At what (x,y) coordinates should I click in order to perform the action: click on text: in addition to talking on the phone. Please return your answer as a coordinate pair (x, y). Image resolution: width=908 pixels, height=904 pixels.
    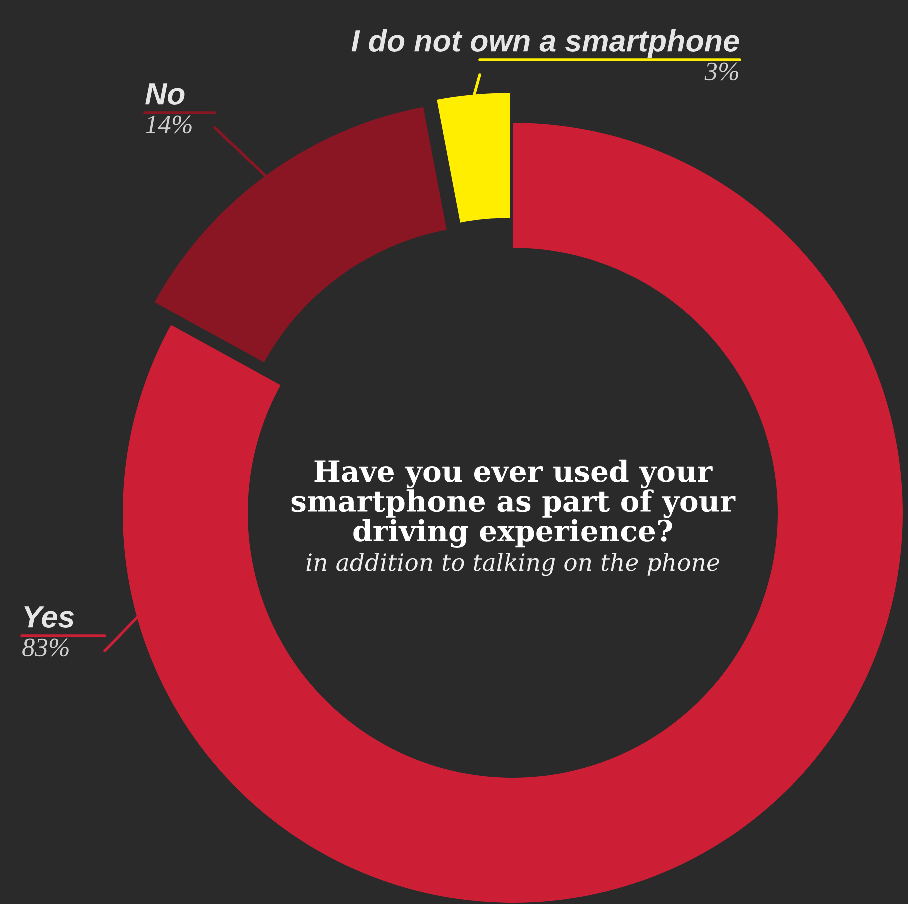
    Looking at the image, I should click on (513, 564).